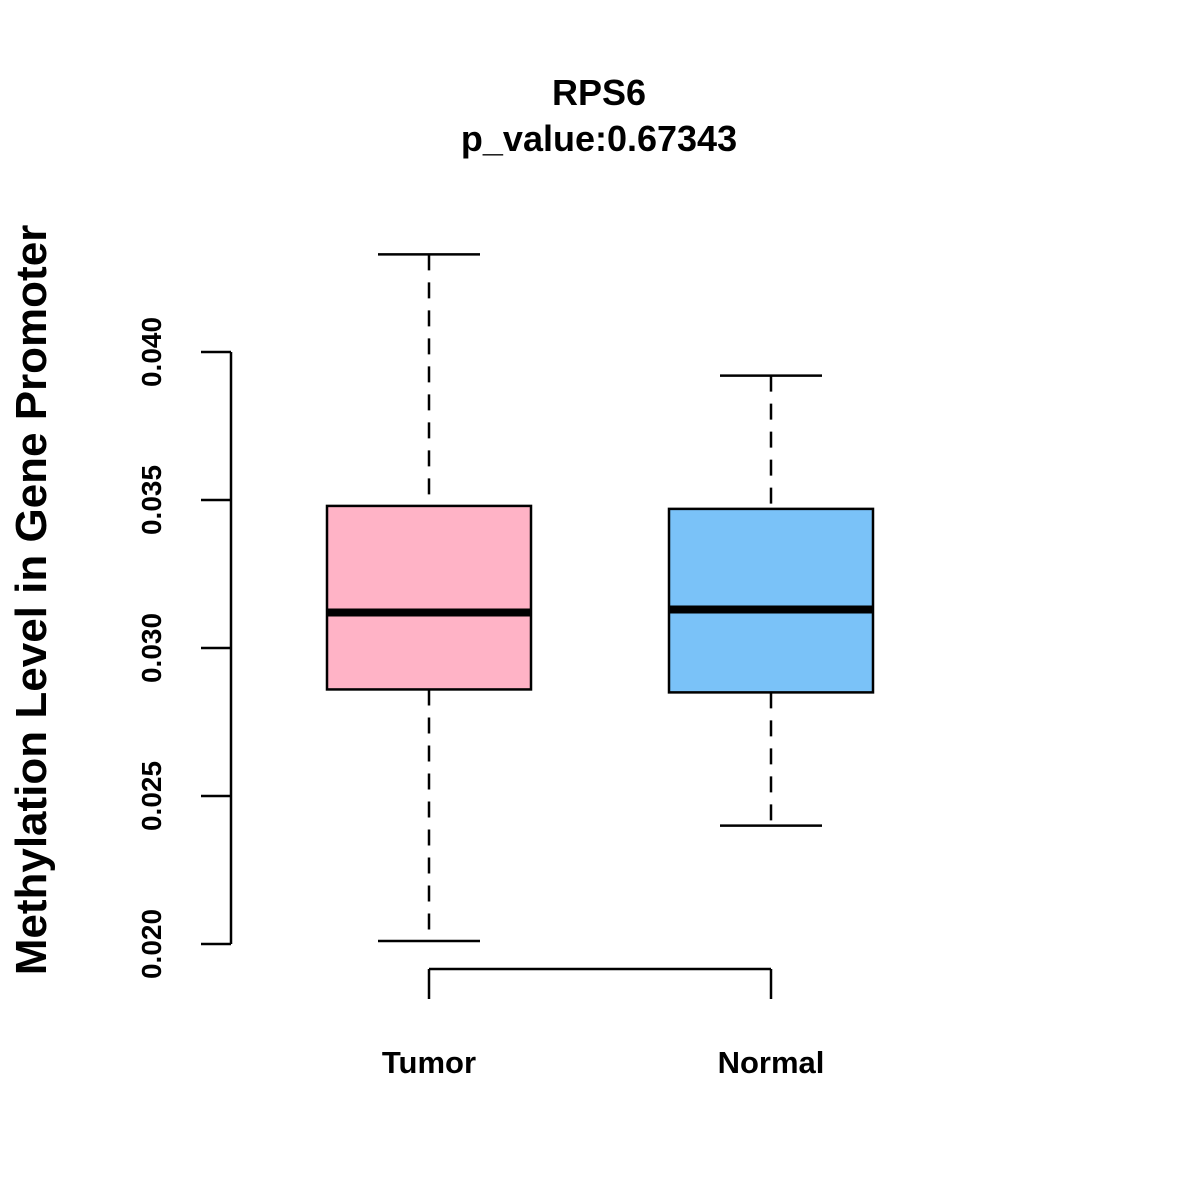  Describe the element at coordinates (184, 648) in the screenshot. I see `y-axis: 0.020 0.025 0.030 0.035 0.040` at that location.